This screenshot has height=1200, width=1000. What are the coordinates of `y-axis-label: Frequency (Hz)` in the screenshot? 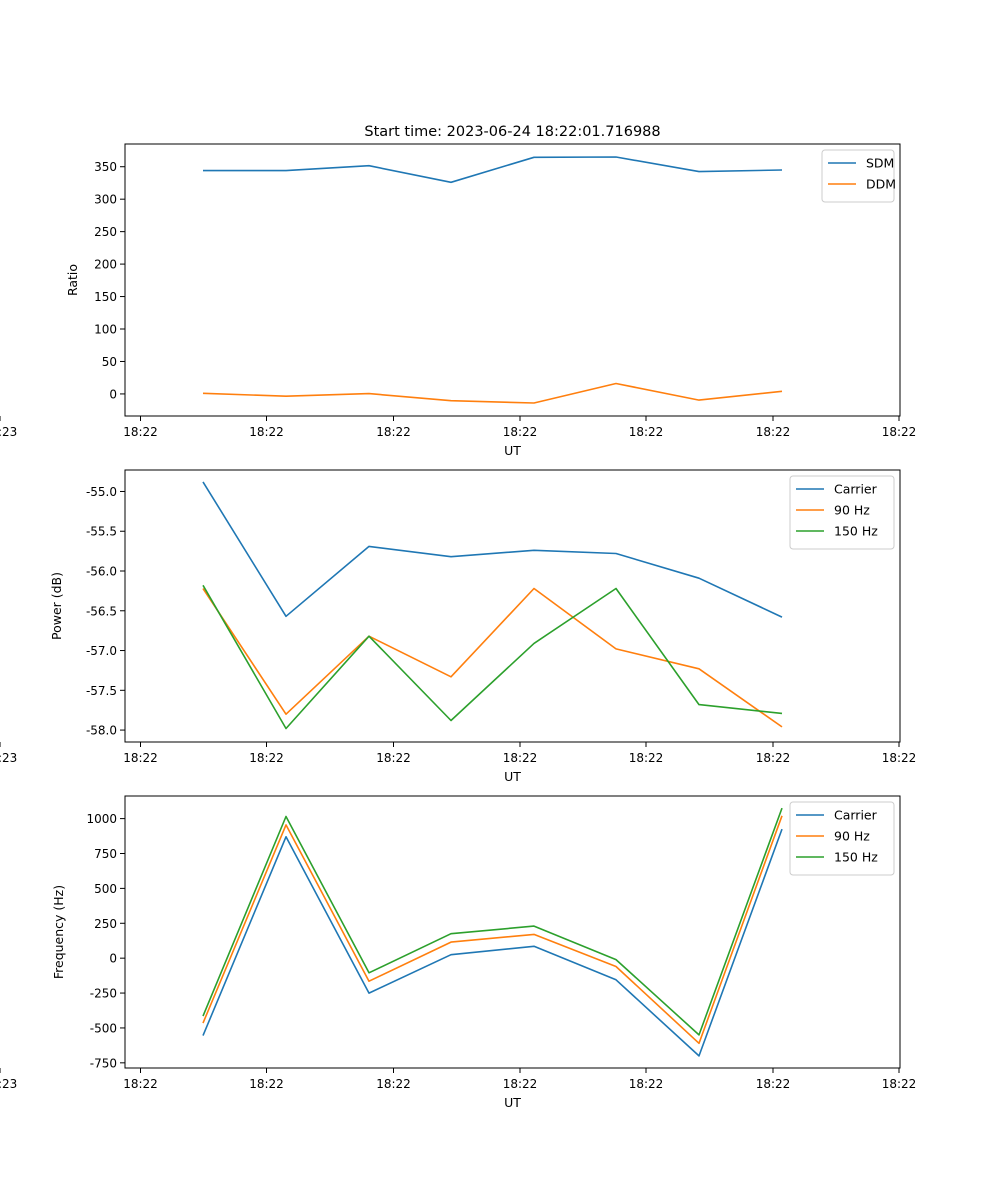 It's located at (58, 932).